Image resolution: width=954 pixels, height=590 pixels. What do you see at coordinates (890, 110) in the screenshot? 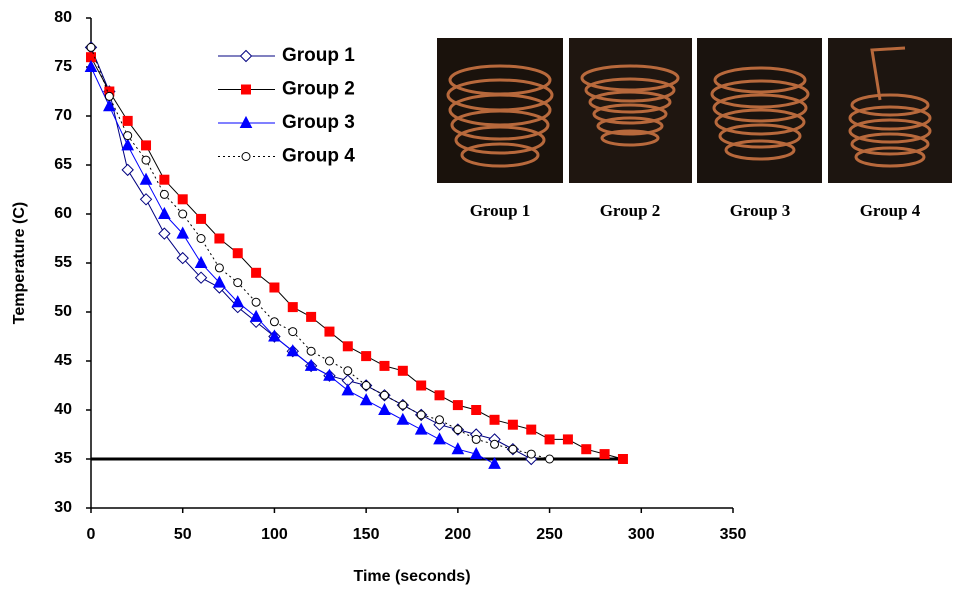
I see `photo` at bounding box center [890, 110].